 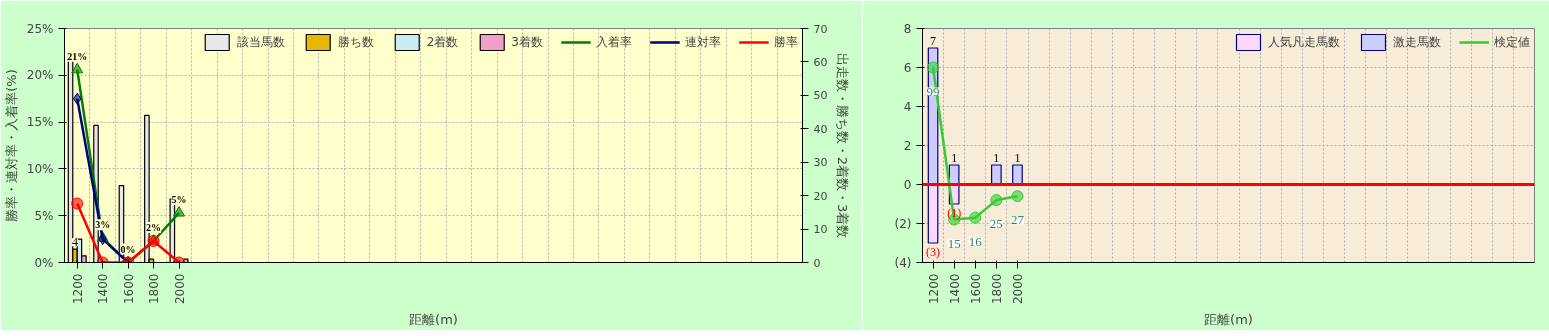 What do you see at coordinates (907, 184) in the screenshot?
I see `y-tick-label: 0` at bounding box center [907, 184].